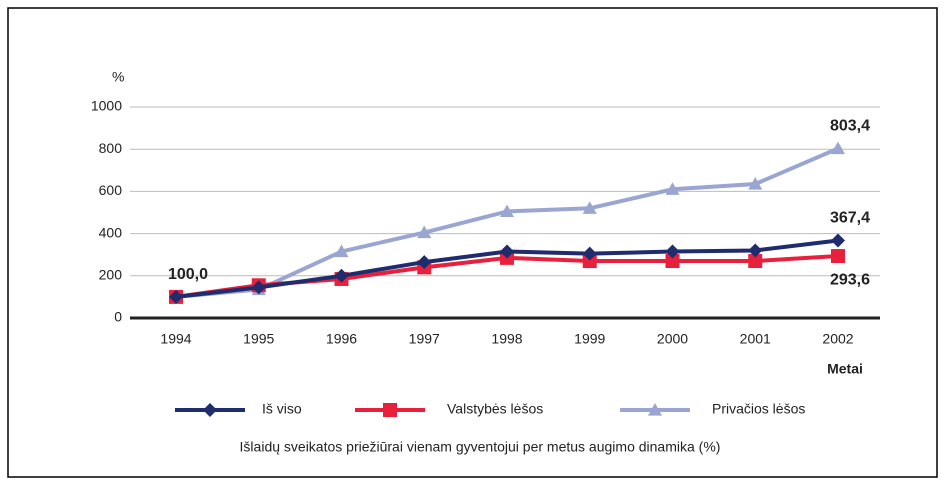 This screenshot has width=946, height=483. Describe the element at coordinates (758, 409) in the screenshot. I see `legend-label: Privačios lėšos` at that location.